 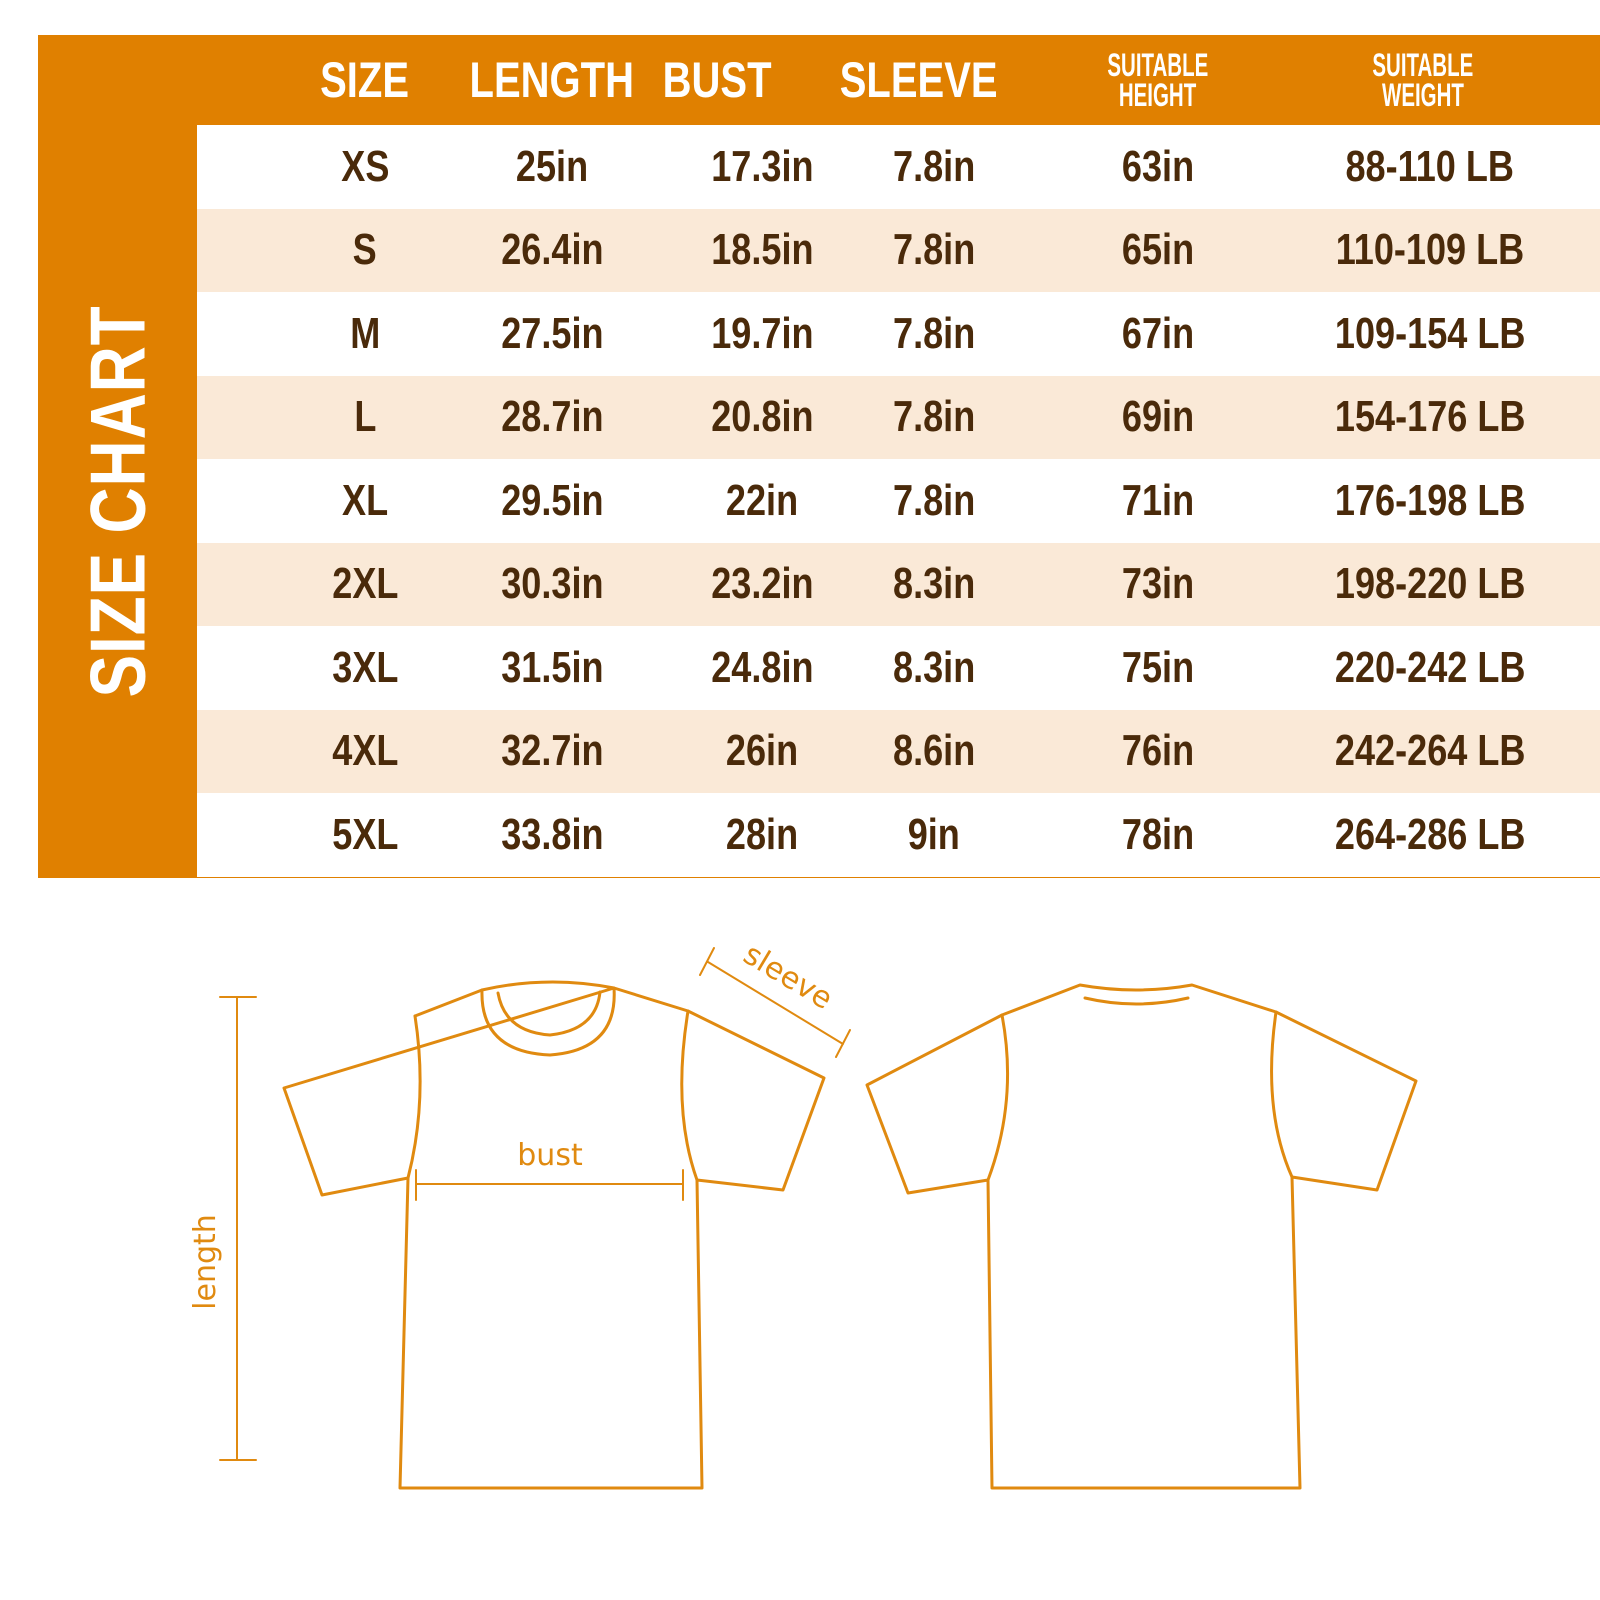 What do you see at coordinates (1430, 250) in the screenshot?
I see `cell-weight: 110-109 LB` at bounding box center [1430, 250].